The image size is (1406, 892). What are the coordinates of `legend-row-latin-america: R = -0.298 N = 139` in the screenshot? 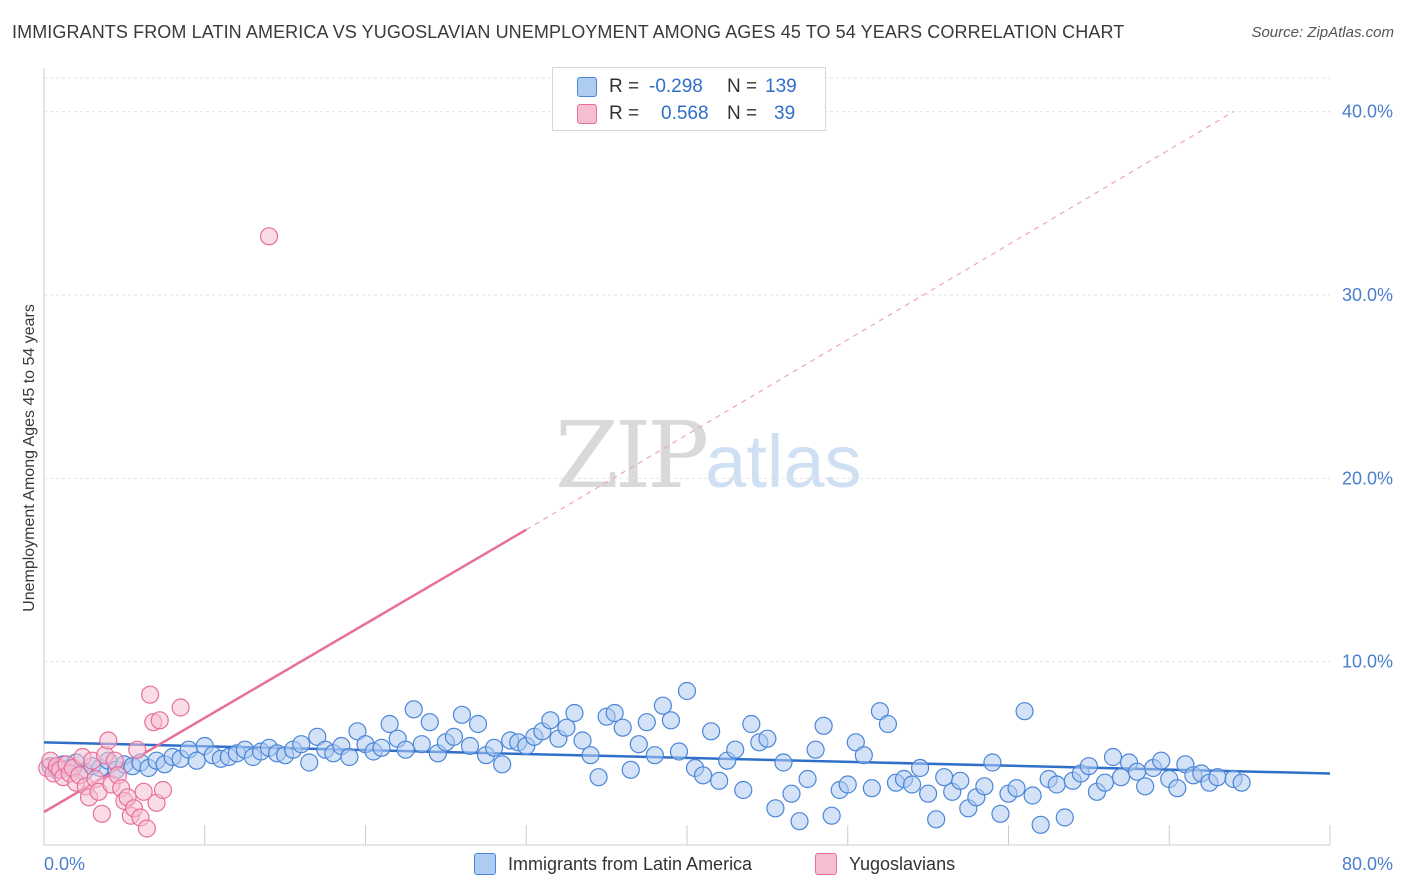 It's located at (691, 87).